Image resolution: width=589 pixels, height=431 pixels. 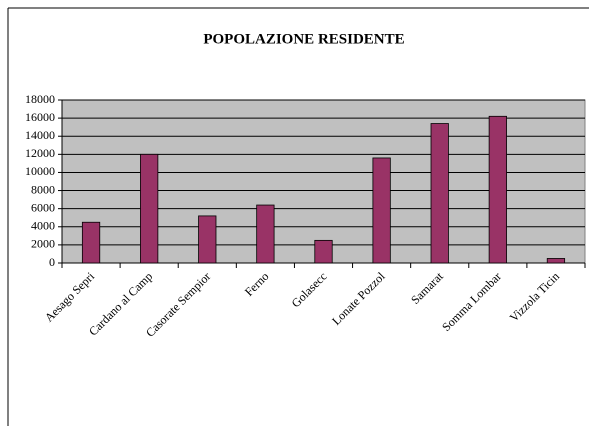 I want to click on y-tick-label: 16000, so click(x=40, y=117).